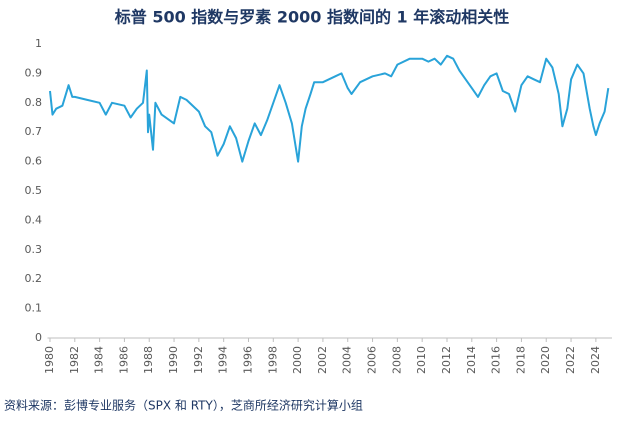 Image resolution: width=624 pixels, height=423 pixels. I want to click on y-tick-label: 0.5, so click(34, 190).